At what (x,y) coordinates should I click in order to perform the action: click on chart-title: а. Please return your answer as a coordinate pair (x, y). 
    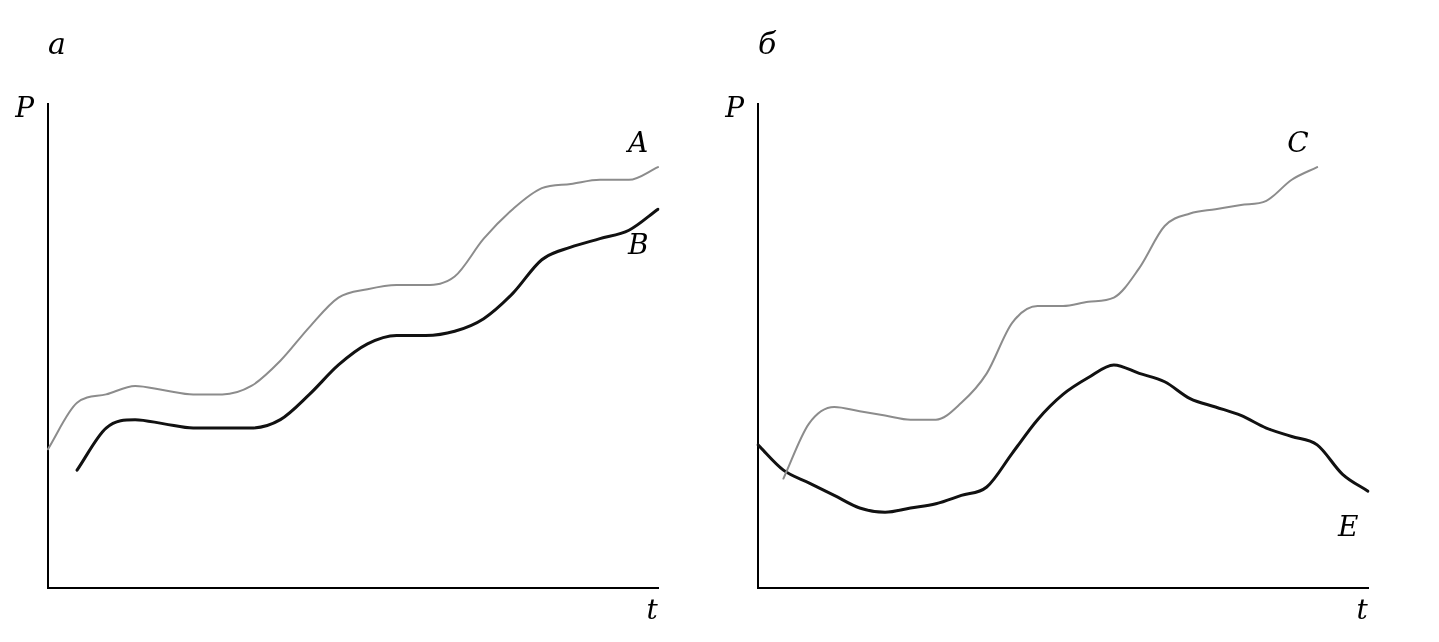
    Looking at the image, I should click on (57, 43).